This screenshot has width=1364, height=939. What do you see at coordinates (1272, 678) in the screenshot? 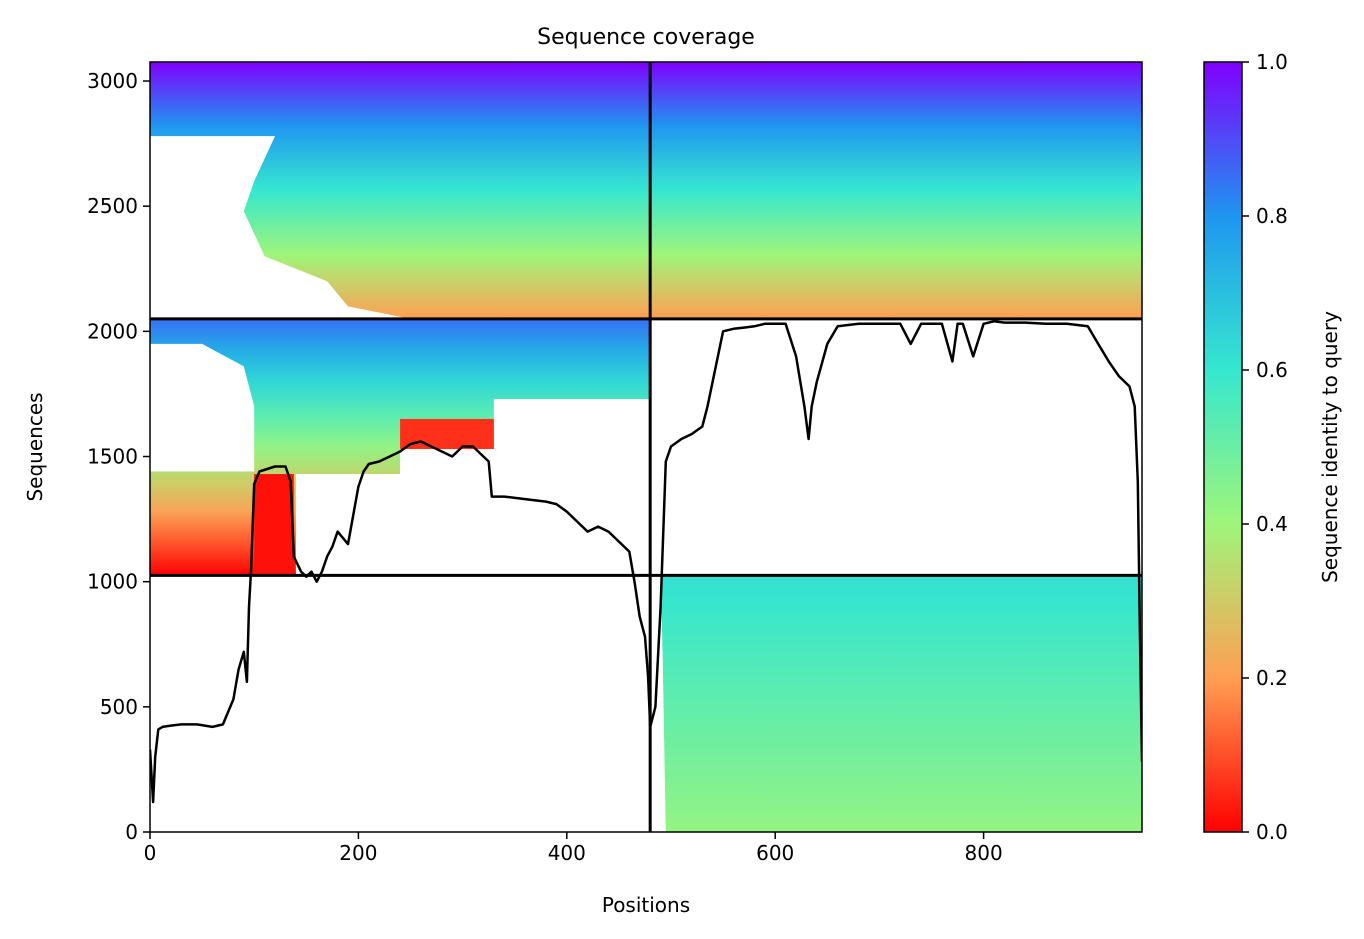
I see `colorbar-tick-label: 0.2` at bounding box center [1272, 678].